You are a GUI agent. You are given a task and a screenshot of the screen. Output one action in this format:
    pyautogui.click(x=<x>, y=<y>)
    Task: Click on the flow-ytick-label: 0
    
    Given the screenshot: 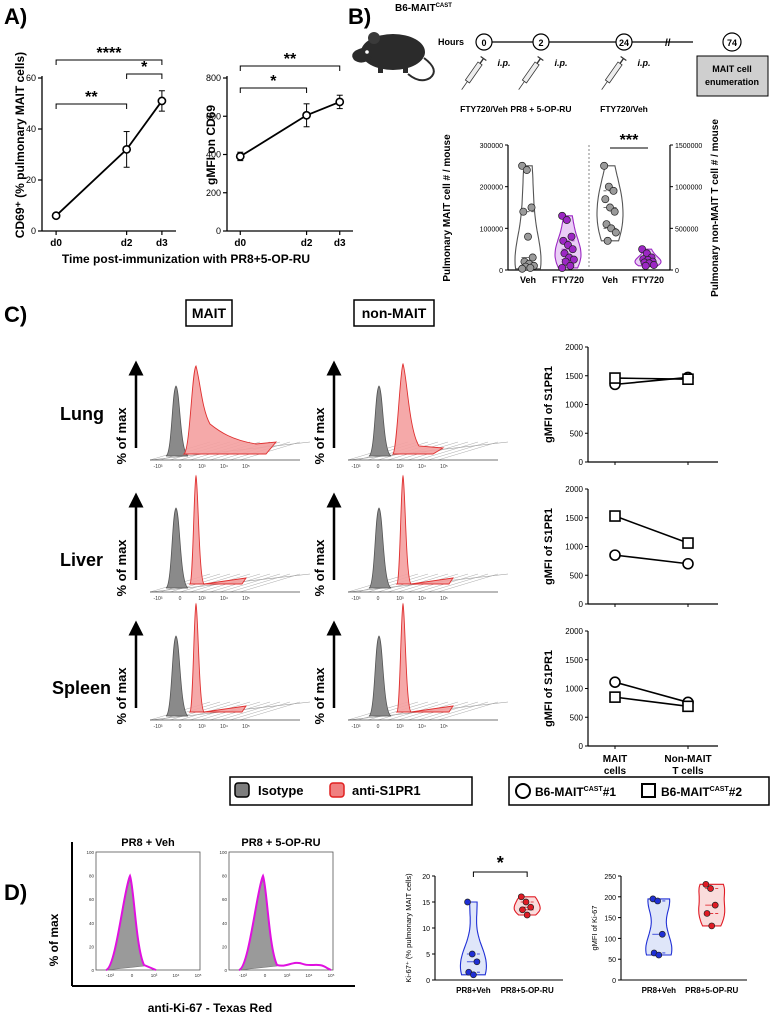 What is the action you would take?
    pyautogui.click(x=225, y=970)
    